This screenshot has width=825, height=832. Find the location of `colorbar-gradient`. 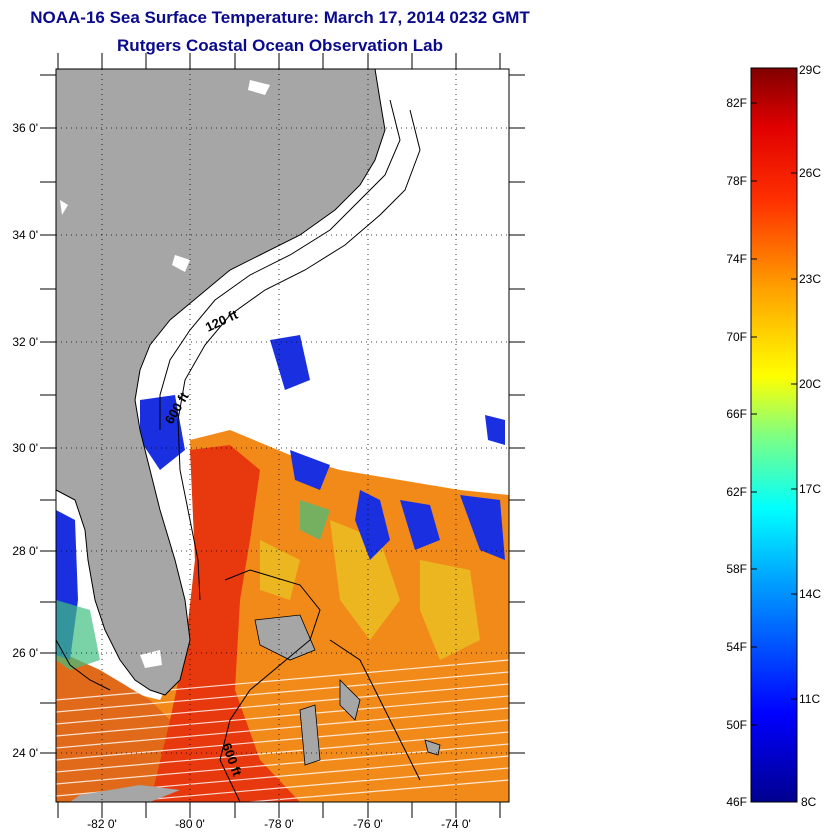

colorbar-gradient is located at coordinates (774, 435).